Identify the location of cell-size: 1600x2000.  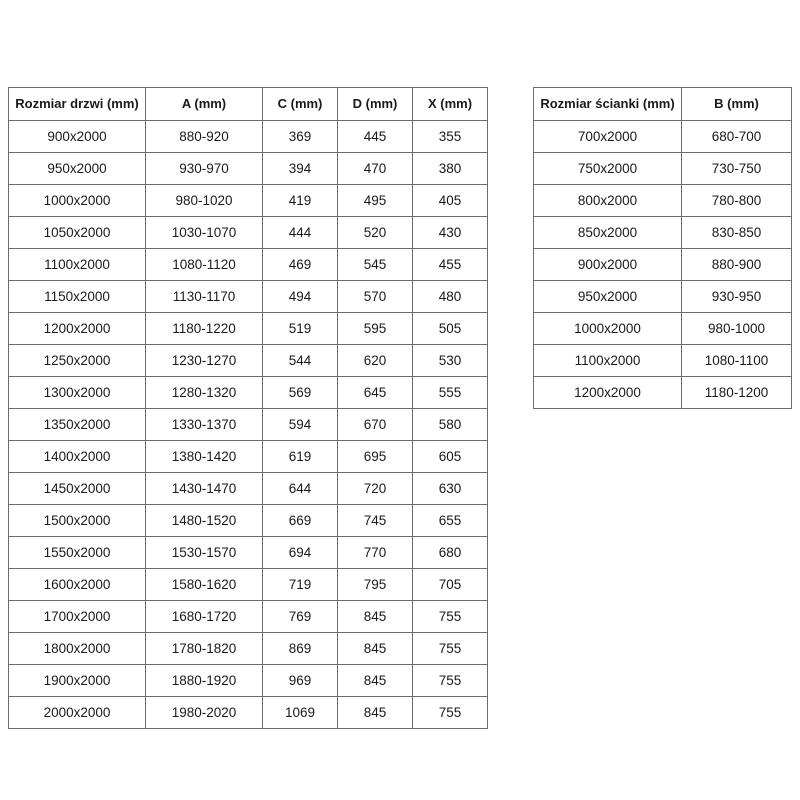
(77, 584).